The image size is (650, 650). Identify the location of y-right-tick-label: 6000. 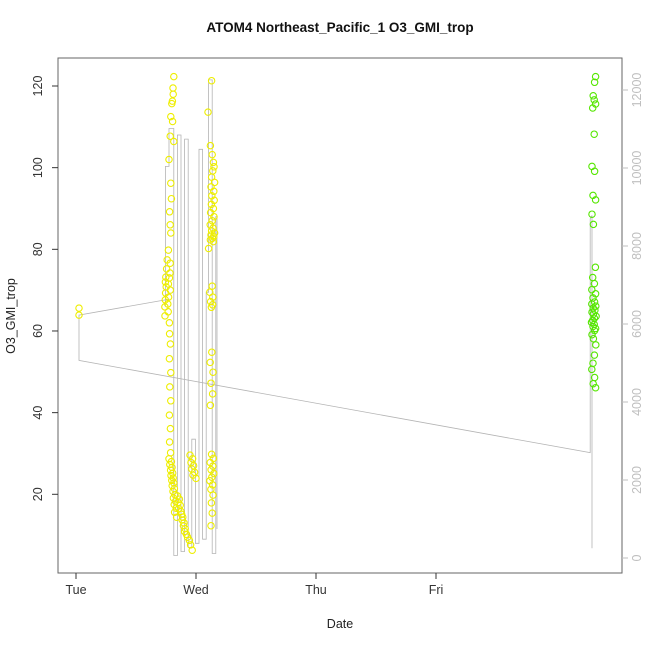
(637, 324).